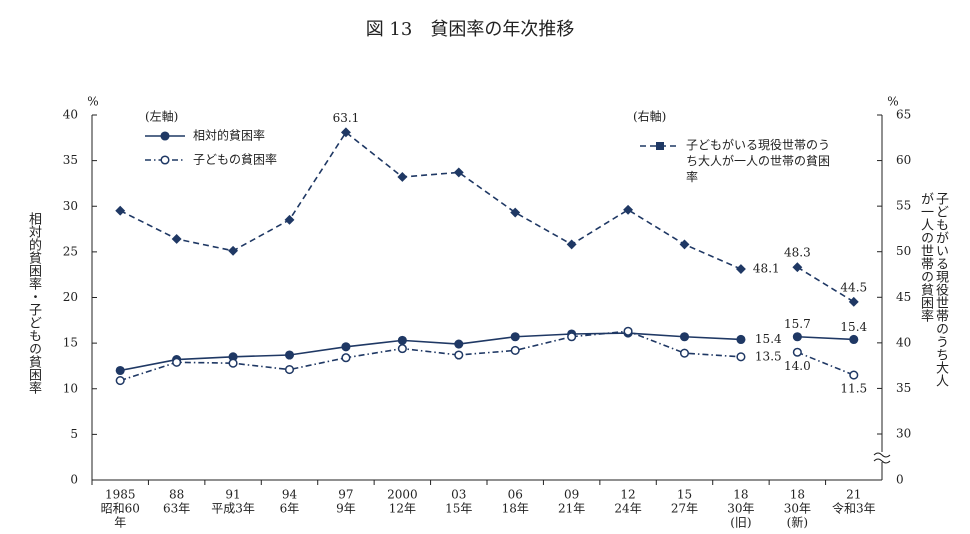 This screenshot has width=970, height=534. What do you see at coordinates (233, 509) in the screenshot?
I see `x-tick-label: 平成3年` at bounding box center [233, 509].